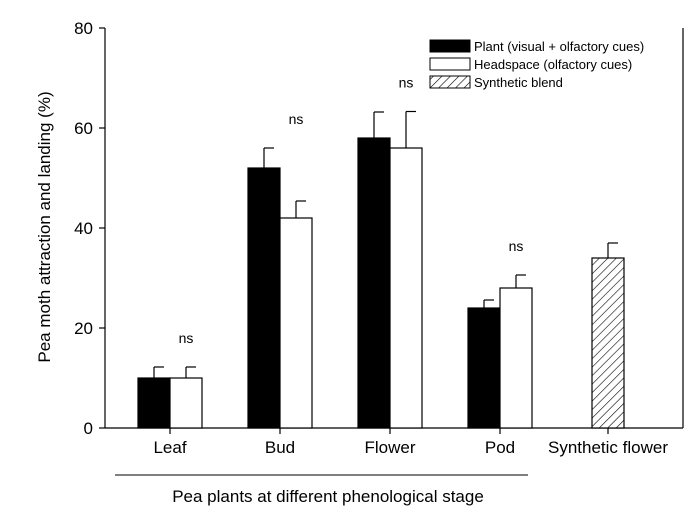 The width and height of the screenshot is (700, 525). What do you see at coordinates (516, 358) in the screenshot?
I see `bar-headspace-olfactory-cues-pod` at bounding box center [516, 358].